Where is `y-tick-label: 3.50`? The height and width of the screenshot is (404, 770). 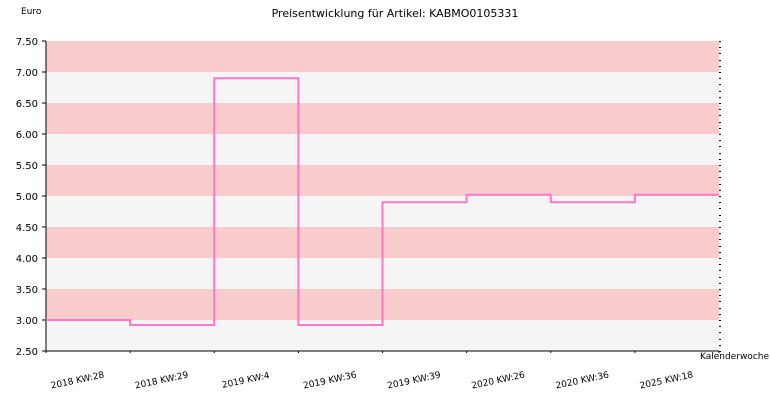 y-tick-label: 3.50 is located at coordinates (27, 290).